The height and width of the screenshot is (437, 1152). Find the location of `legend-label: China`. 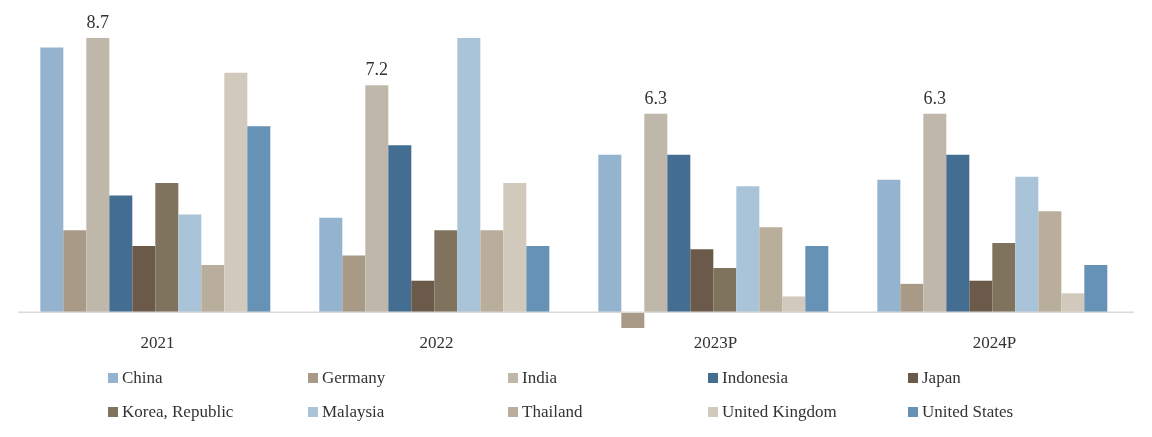

legend-label: China is located at coordinates (142, 378).